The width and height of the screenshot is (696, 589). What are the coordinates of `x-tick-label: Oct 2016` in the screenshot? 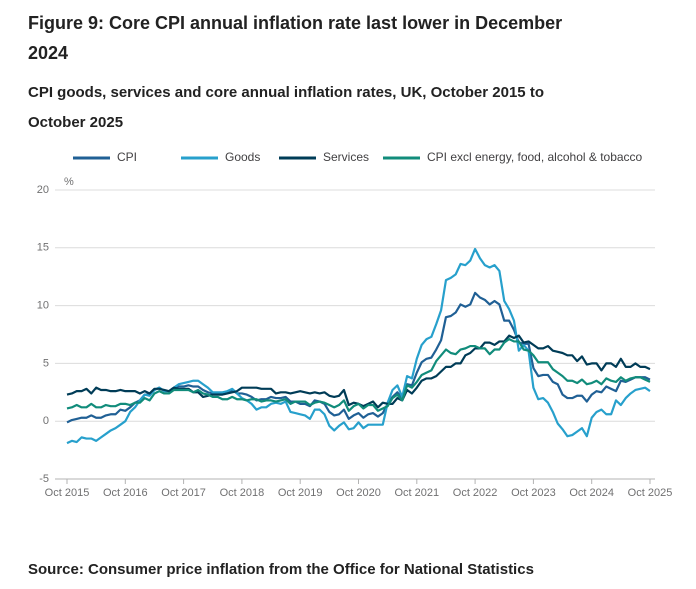 It's located at (125, 493).